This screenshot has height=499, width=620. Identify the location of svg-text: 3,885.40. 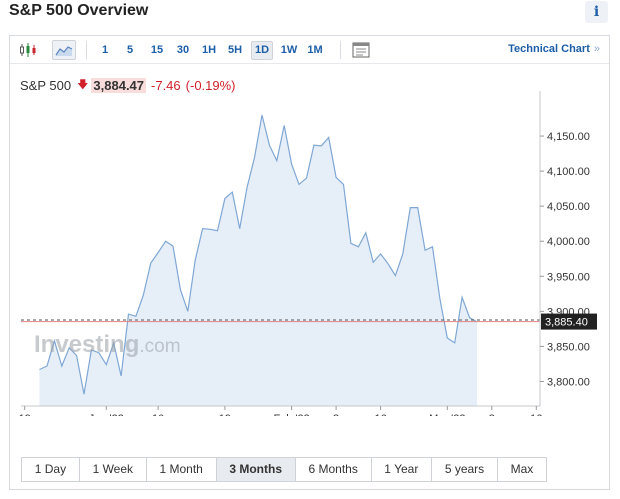
(566, 323).